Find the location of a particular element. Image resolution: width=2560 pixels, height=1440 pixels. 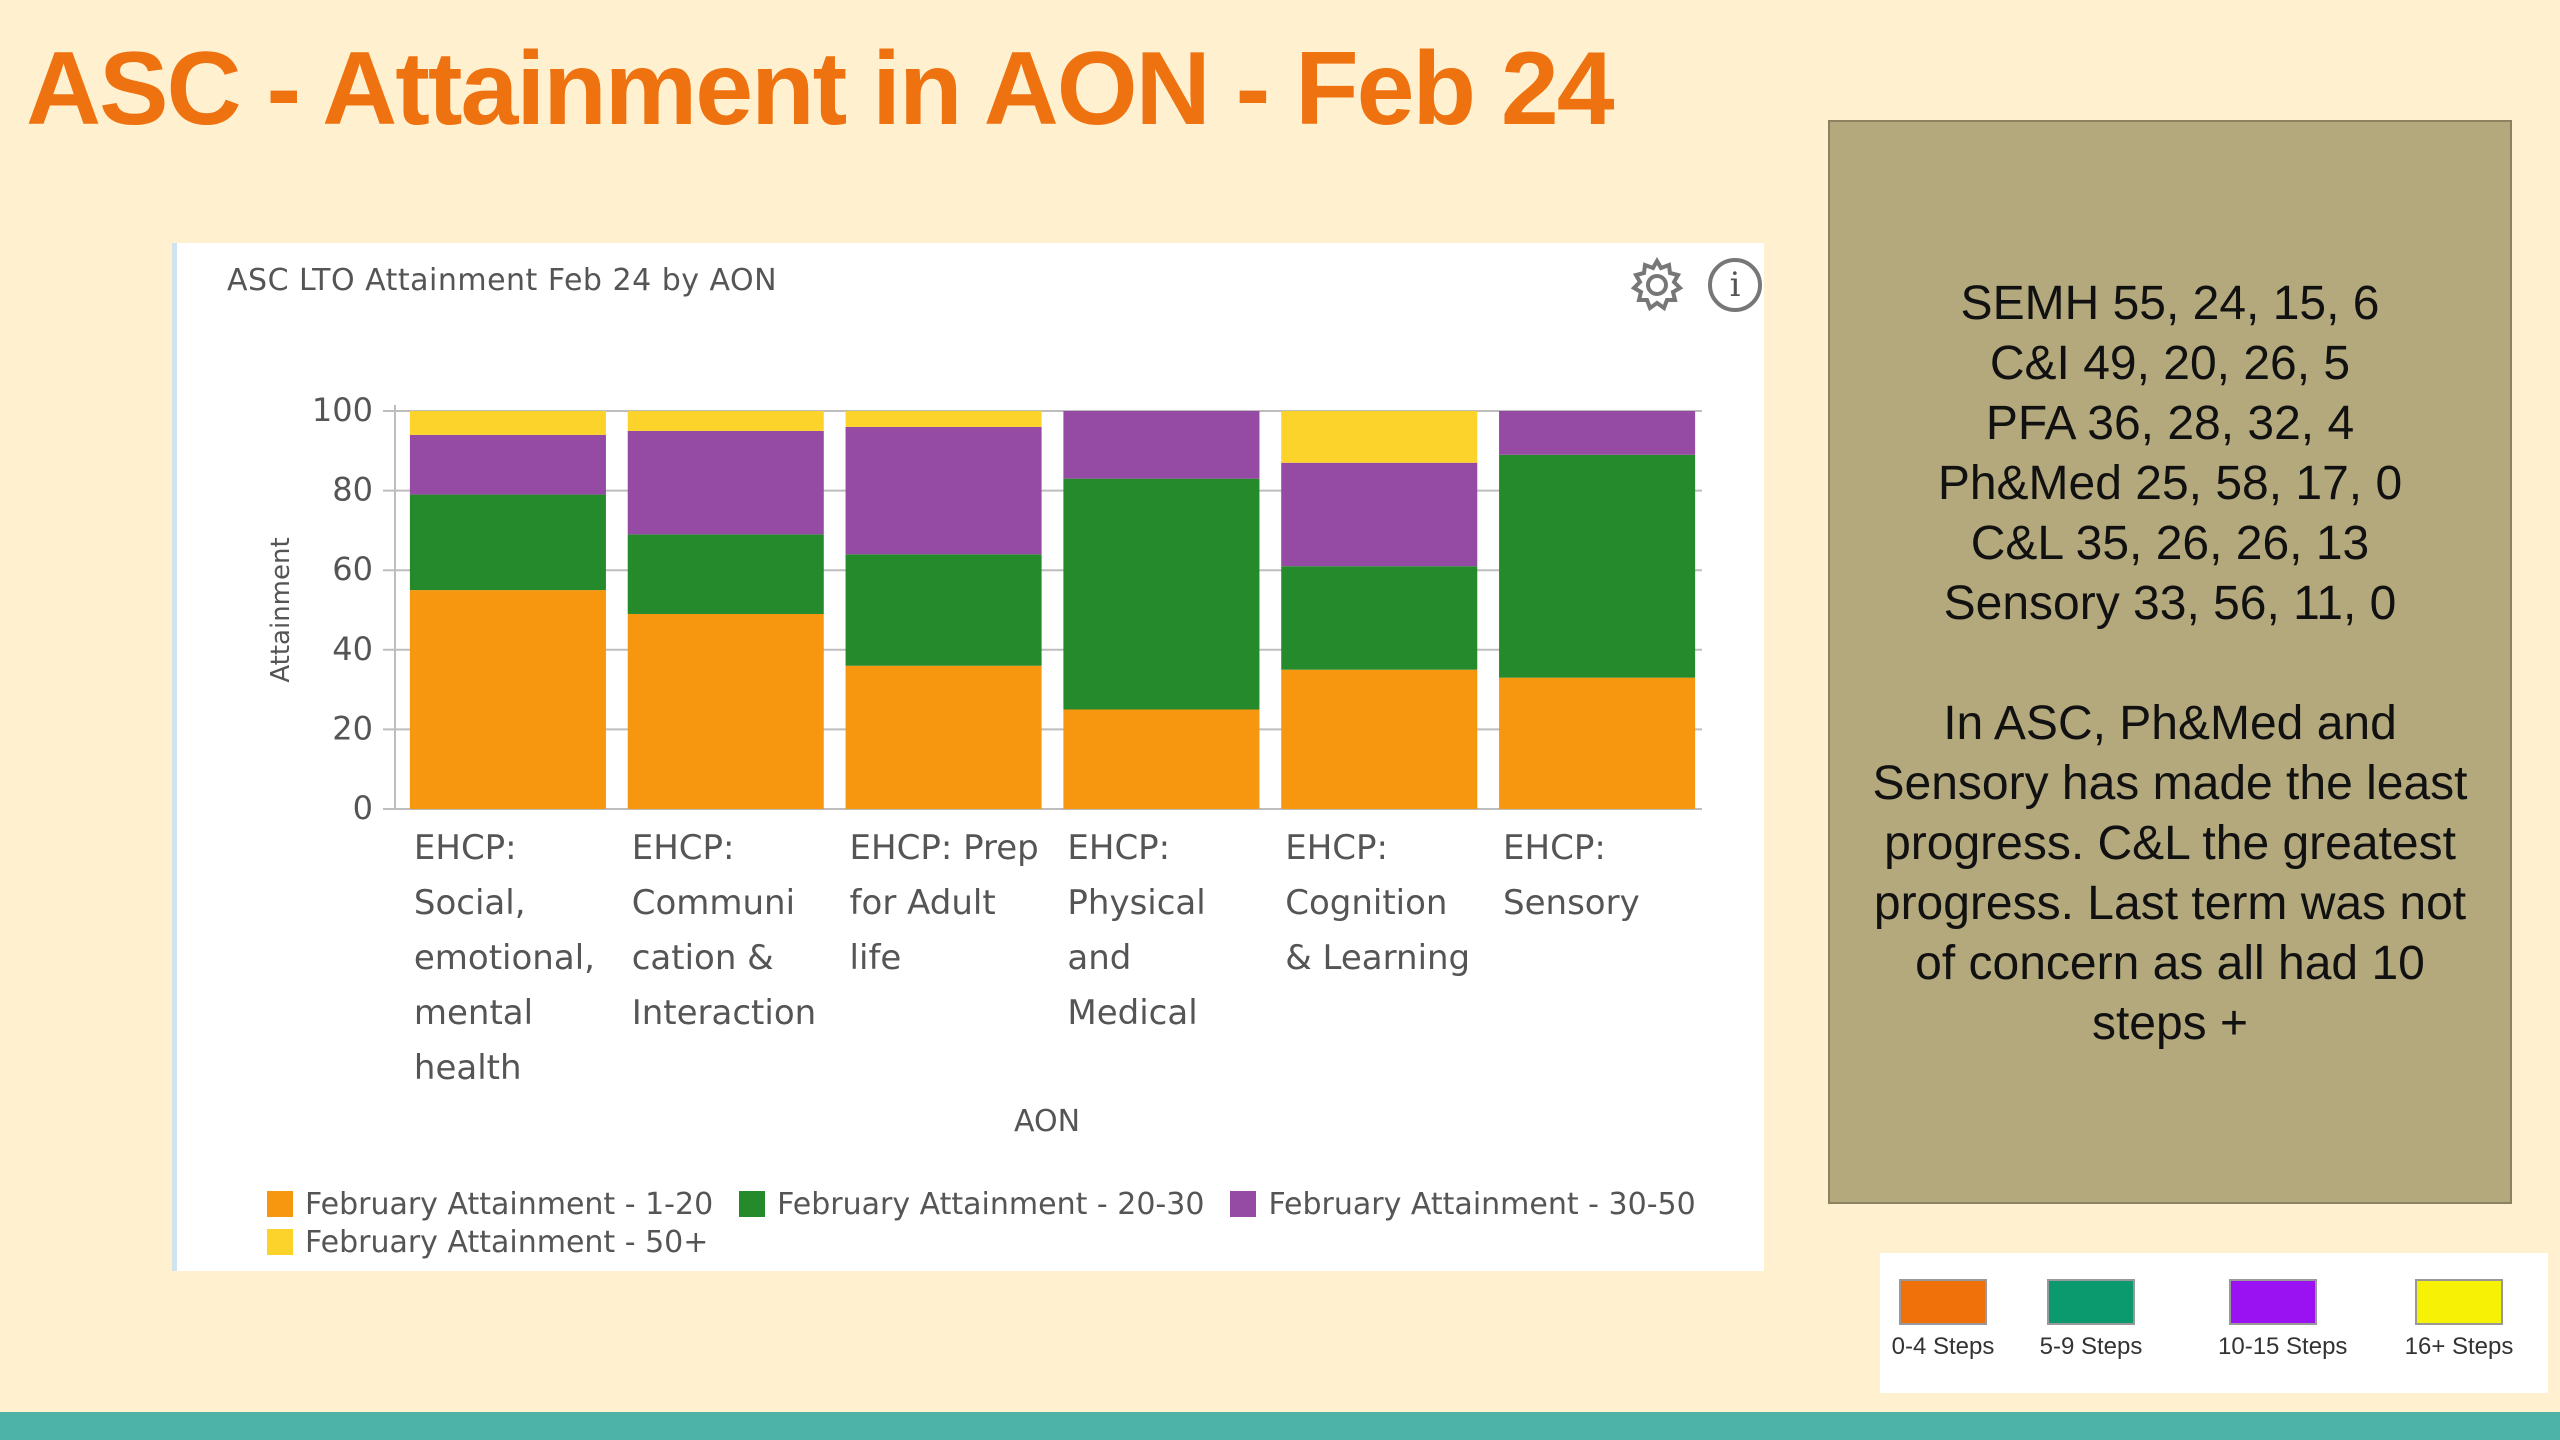

key-item-5-9-steps: 5-9 Steps is located at coordinates (2091, 1320).